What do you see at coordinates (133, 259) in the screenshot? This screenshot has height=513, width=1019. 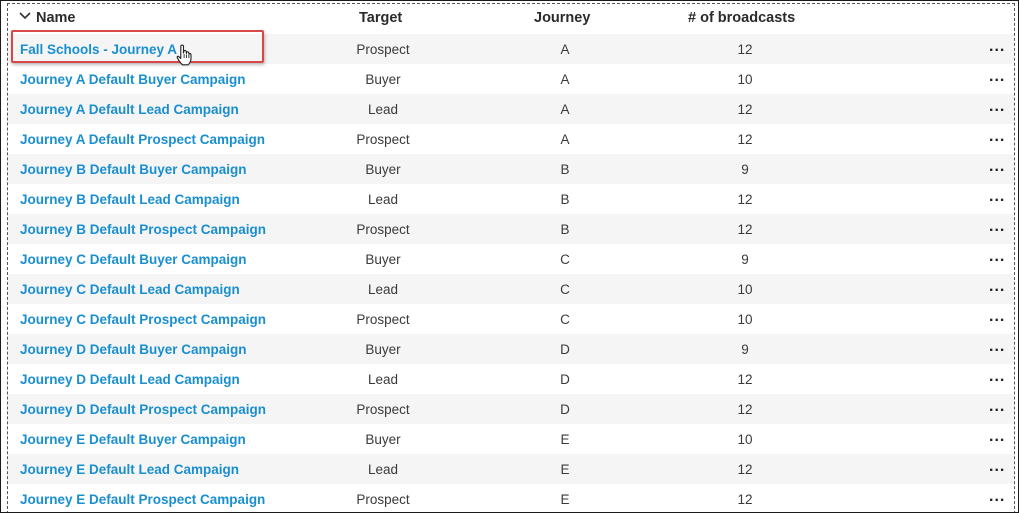 I see `campaign-name-link: Journey C Default Buyer Campaign` at bounding box center [133, 259].